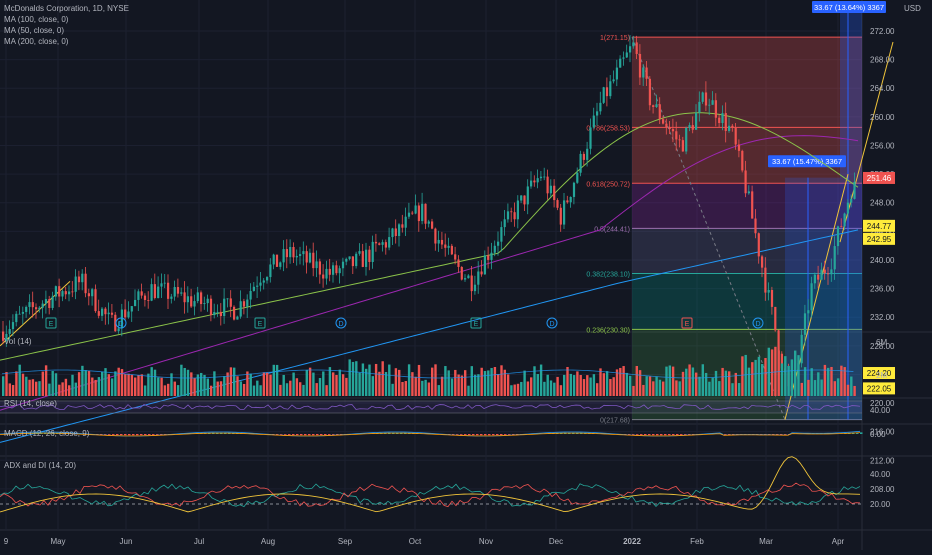  What do you see at coordinates (66, 8) in the screenshot?
I see `symbol-title: McDonalds Corporation, 1D, NYSE` at bounding box center [66, 8].